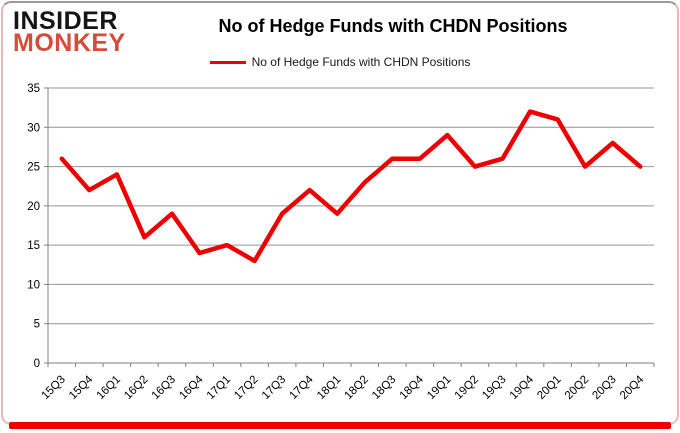  What do you see at coordinates (219, 388) in the screenshot?
I see `x-tick-label: 17Q1` at bounding box center [219, 388].